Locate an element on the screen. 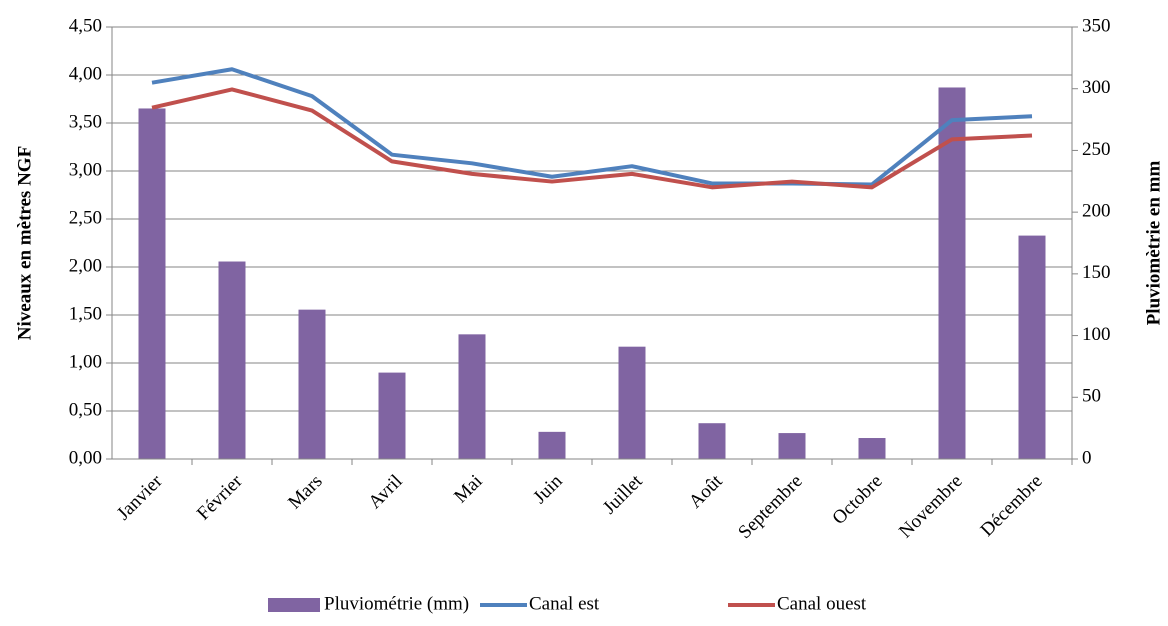  y2-tick-label: 100 is located at coordinates (1096, 334).